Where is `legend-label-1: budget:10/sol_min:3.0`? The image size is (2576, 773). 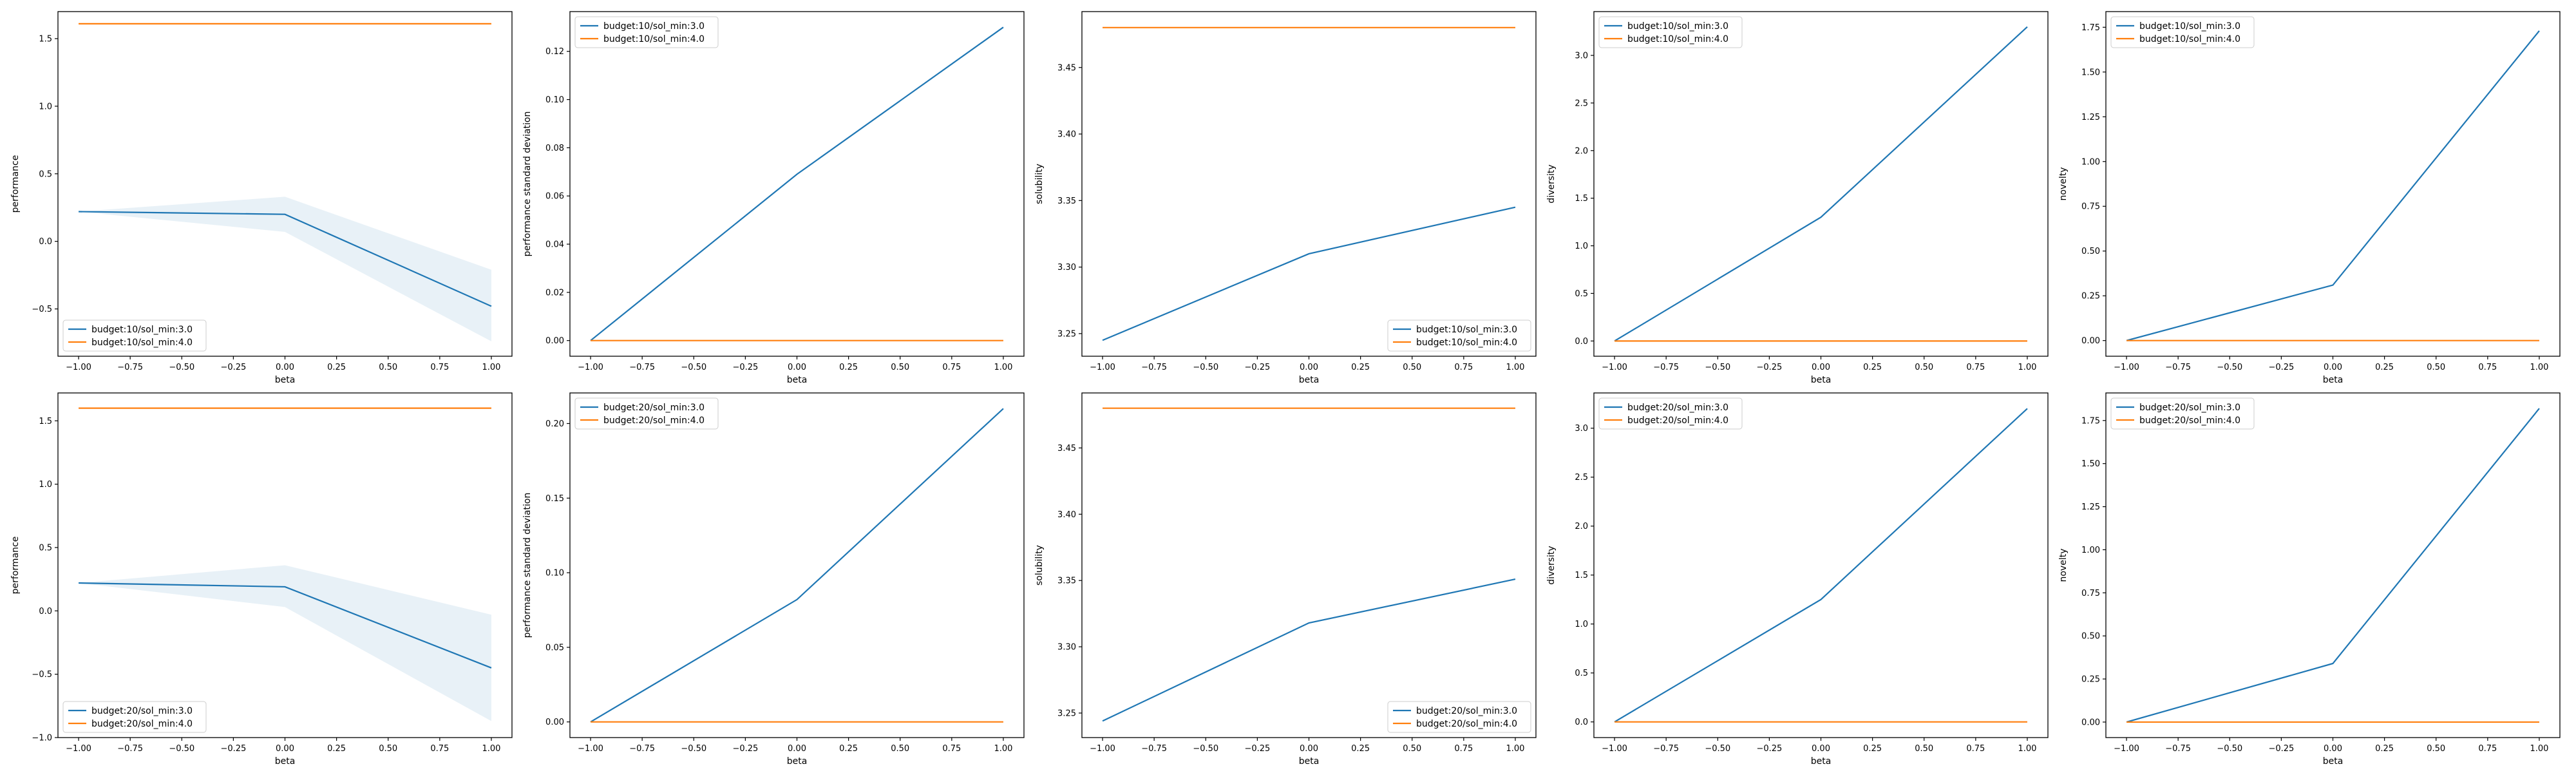
legend-label-1: budget:10/sol_min:3.0 is located at coordinates (654, 26).